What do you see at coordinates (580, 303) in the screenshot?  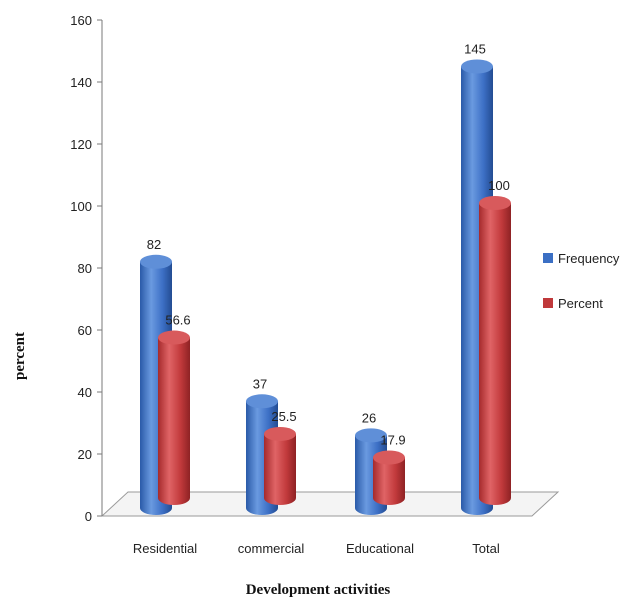 I see `legend-label: Percent` at bounding box center [580, 303].